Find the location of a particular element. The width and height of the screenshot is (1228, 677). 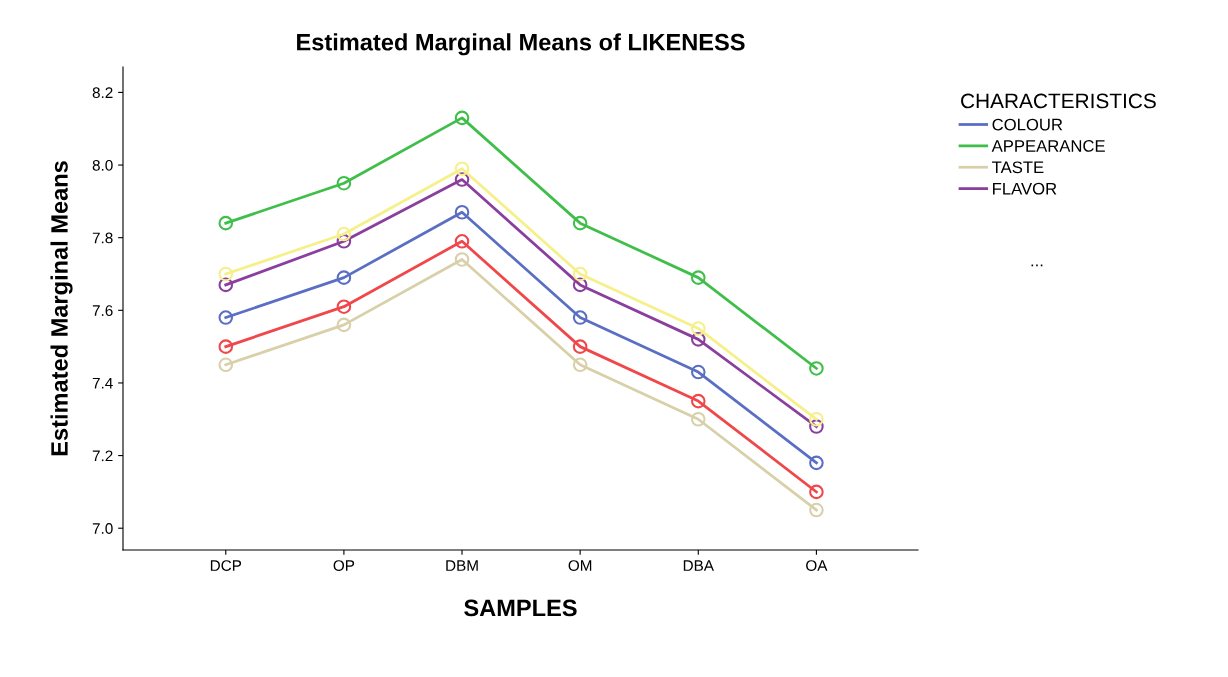

y-tick-label: 7.6 is located at coordinates (102, 310).